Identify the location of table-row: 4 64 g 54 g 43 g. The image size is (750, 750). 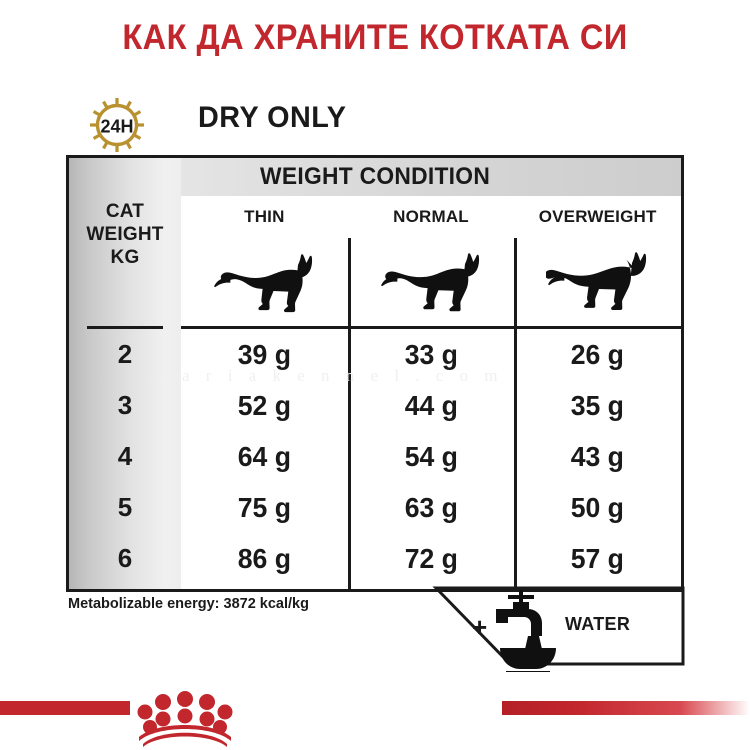
(399, 456).